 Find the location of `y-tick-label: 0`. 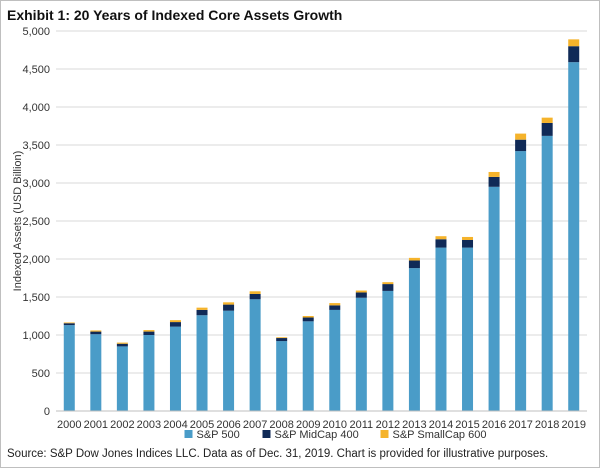

y-tick-label: 0 is located at coordinates (47, 412).